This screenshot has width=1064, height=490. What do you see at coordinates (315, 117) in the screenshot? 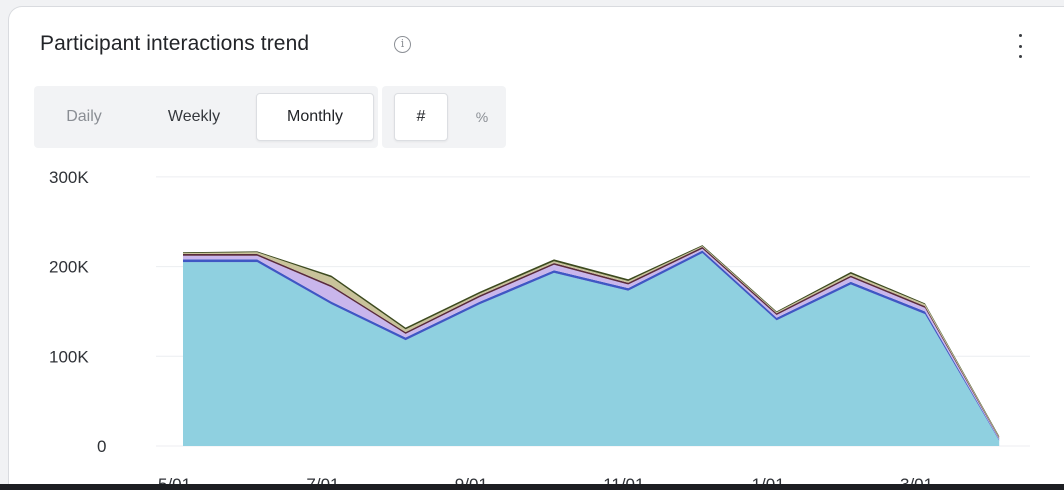
I see `monthly-toggle-button: Monthly` at bounding box center [315, 117].